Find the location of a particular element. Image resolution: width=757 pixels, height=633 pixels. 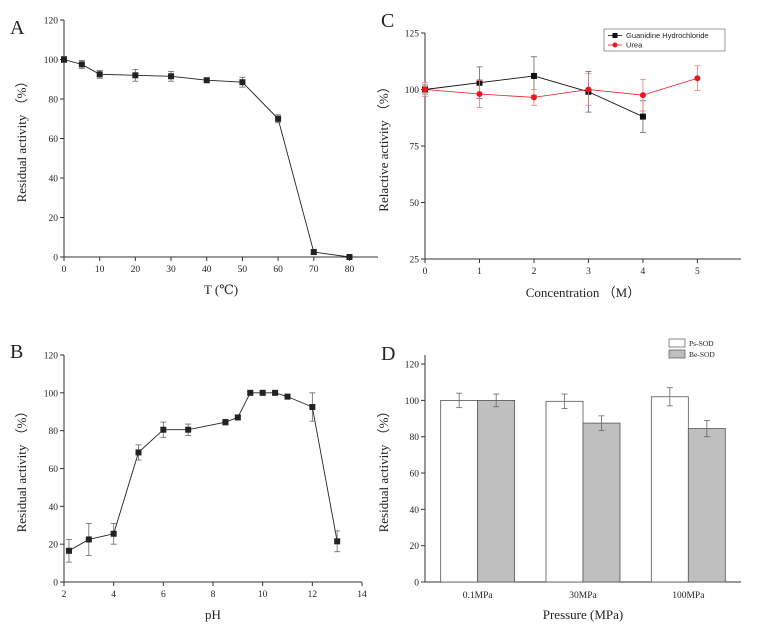

legend-box is located at coordinates (664, 40).